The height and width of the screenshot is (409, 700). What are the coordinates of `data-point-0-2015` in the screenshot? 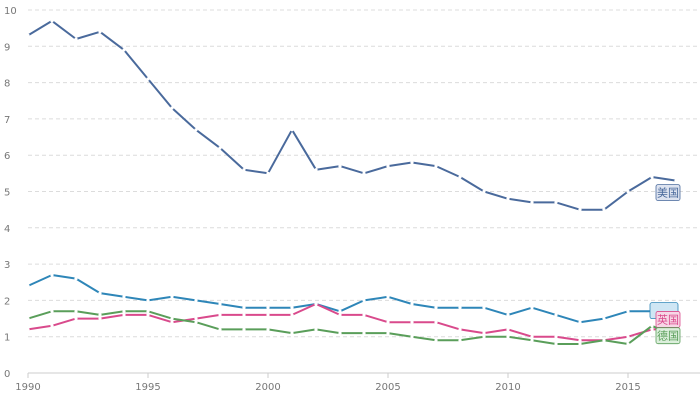 It's located at (628, 191).